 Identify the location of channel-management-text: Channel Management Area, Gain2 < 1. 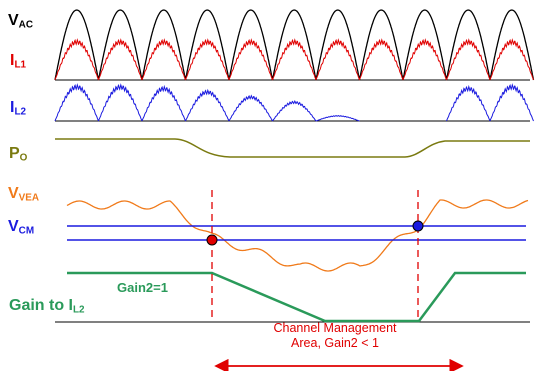
(335, 336).